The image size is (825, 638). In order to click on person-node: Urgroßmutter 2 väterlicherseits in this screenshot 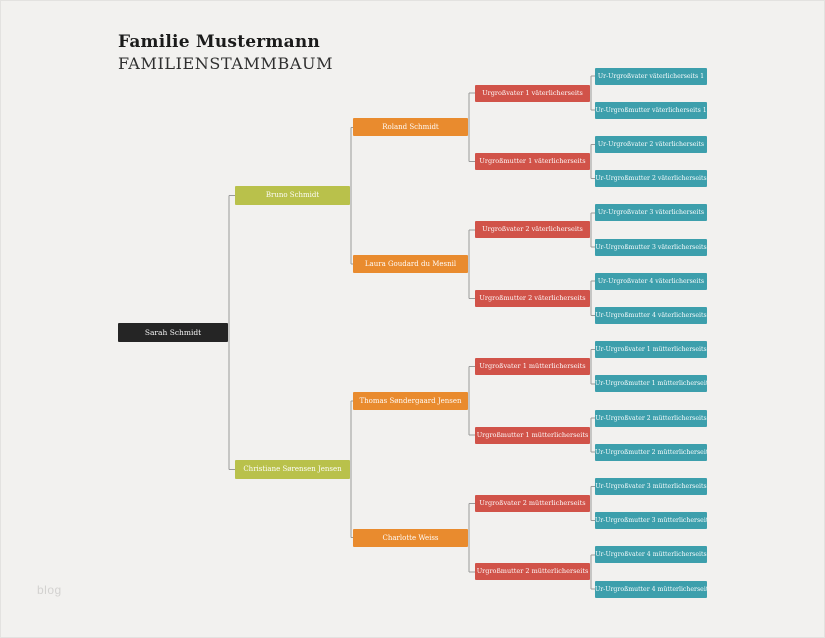, I will do `click(532, 298)`.